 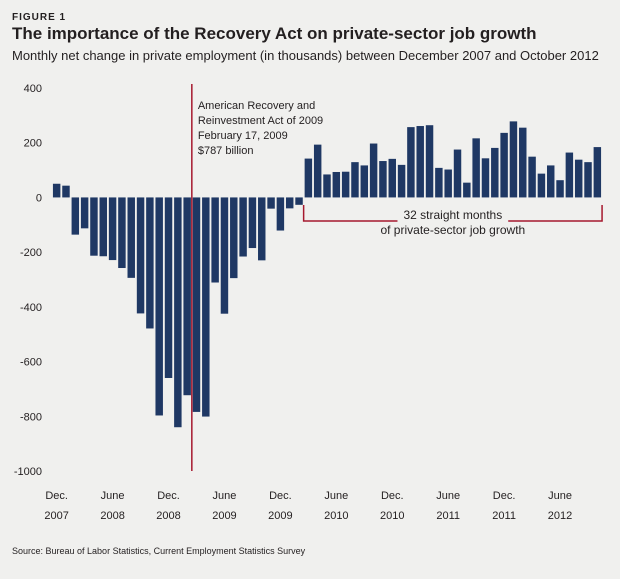 I want to click on y-tick-label: 0, so click(x=39, y=198).